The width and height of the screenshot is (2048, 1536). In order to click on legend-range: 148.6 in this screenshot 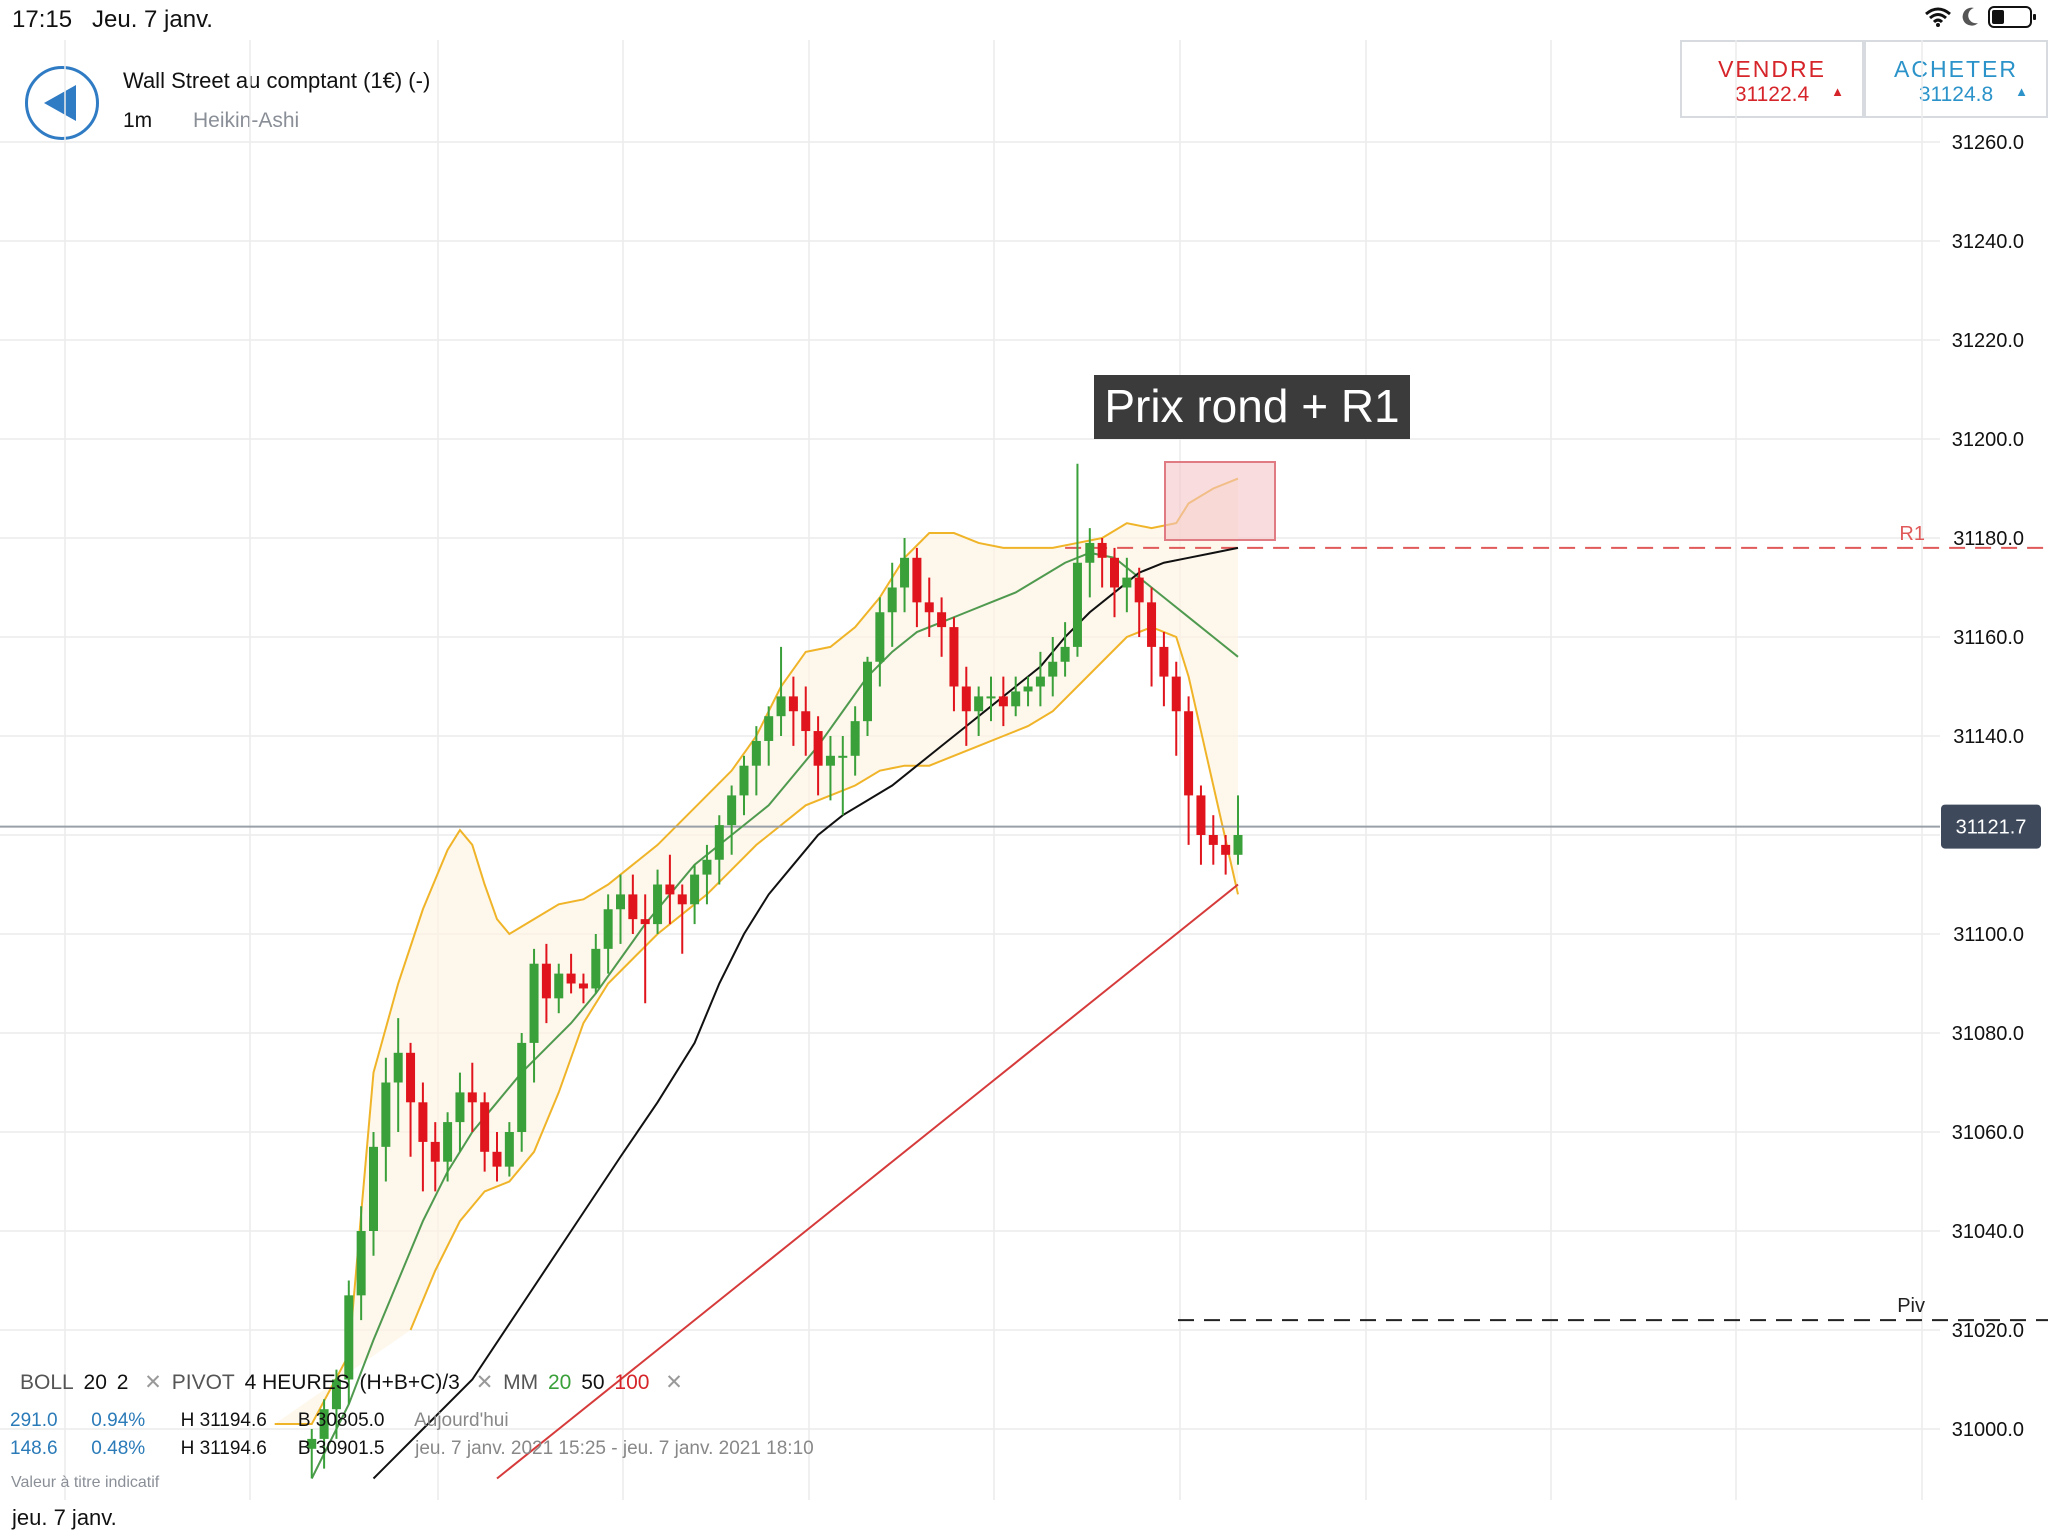, I will do `click(34, 1448)`.